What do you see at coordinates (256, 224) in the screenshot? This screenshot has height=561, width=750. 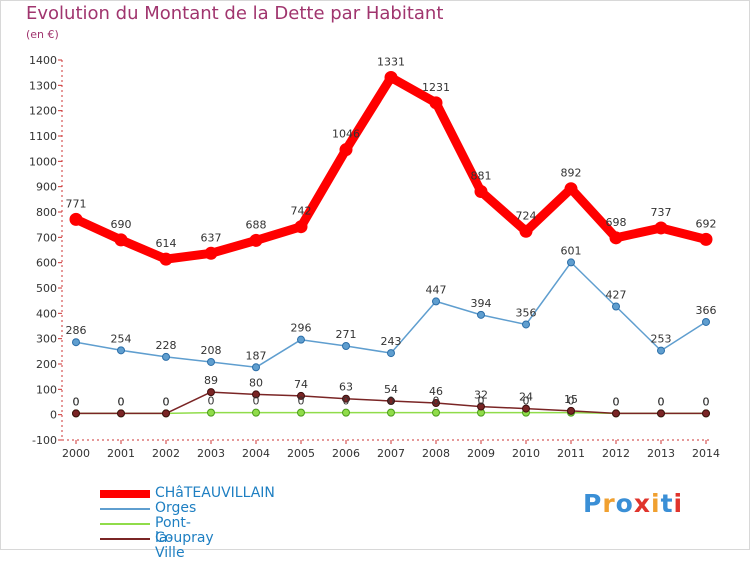 I see `data-label: 688` at bounding box center [256, 224].